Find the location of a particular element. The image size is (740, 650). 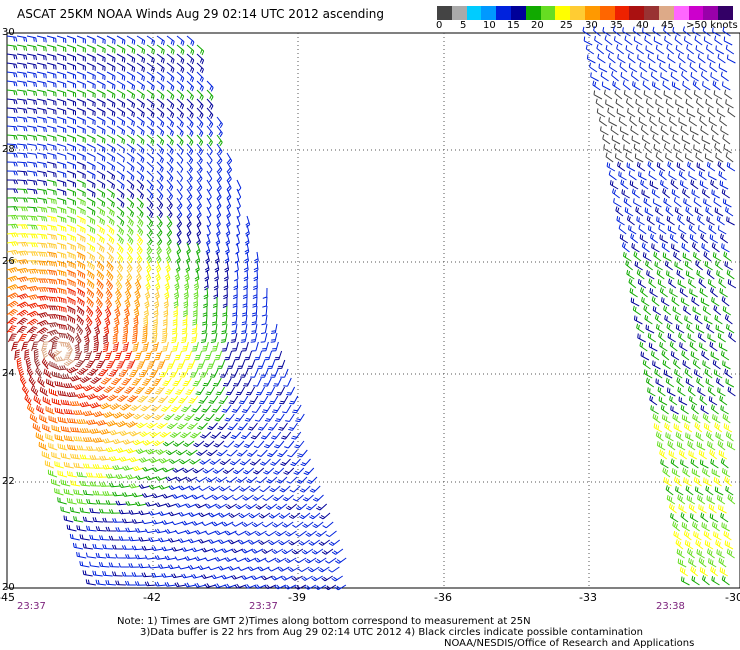

wind-speed-color-scale is located at coordinates (585, 13).